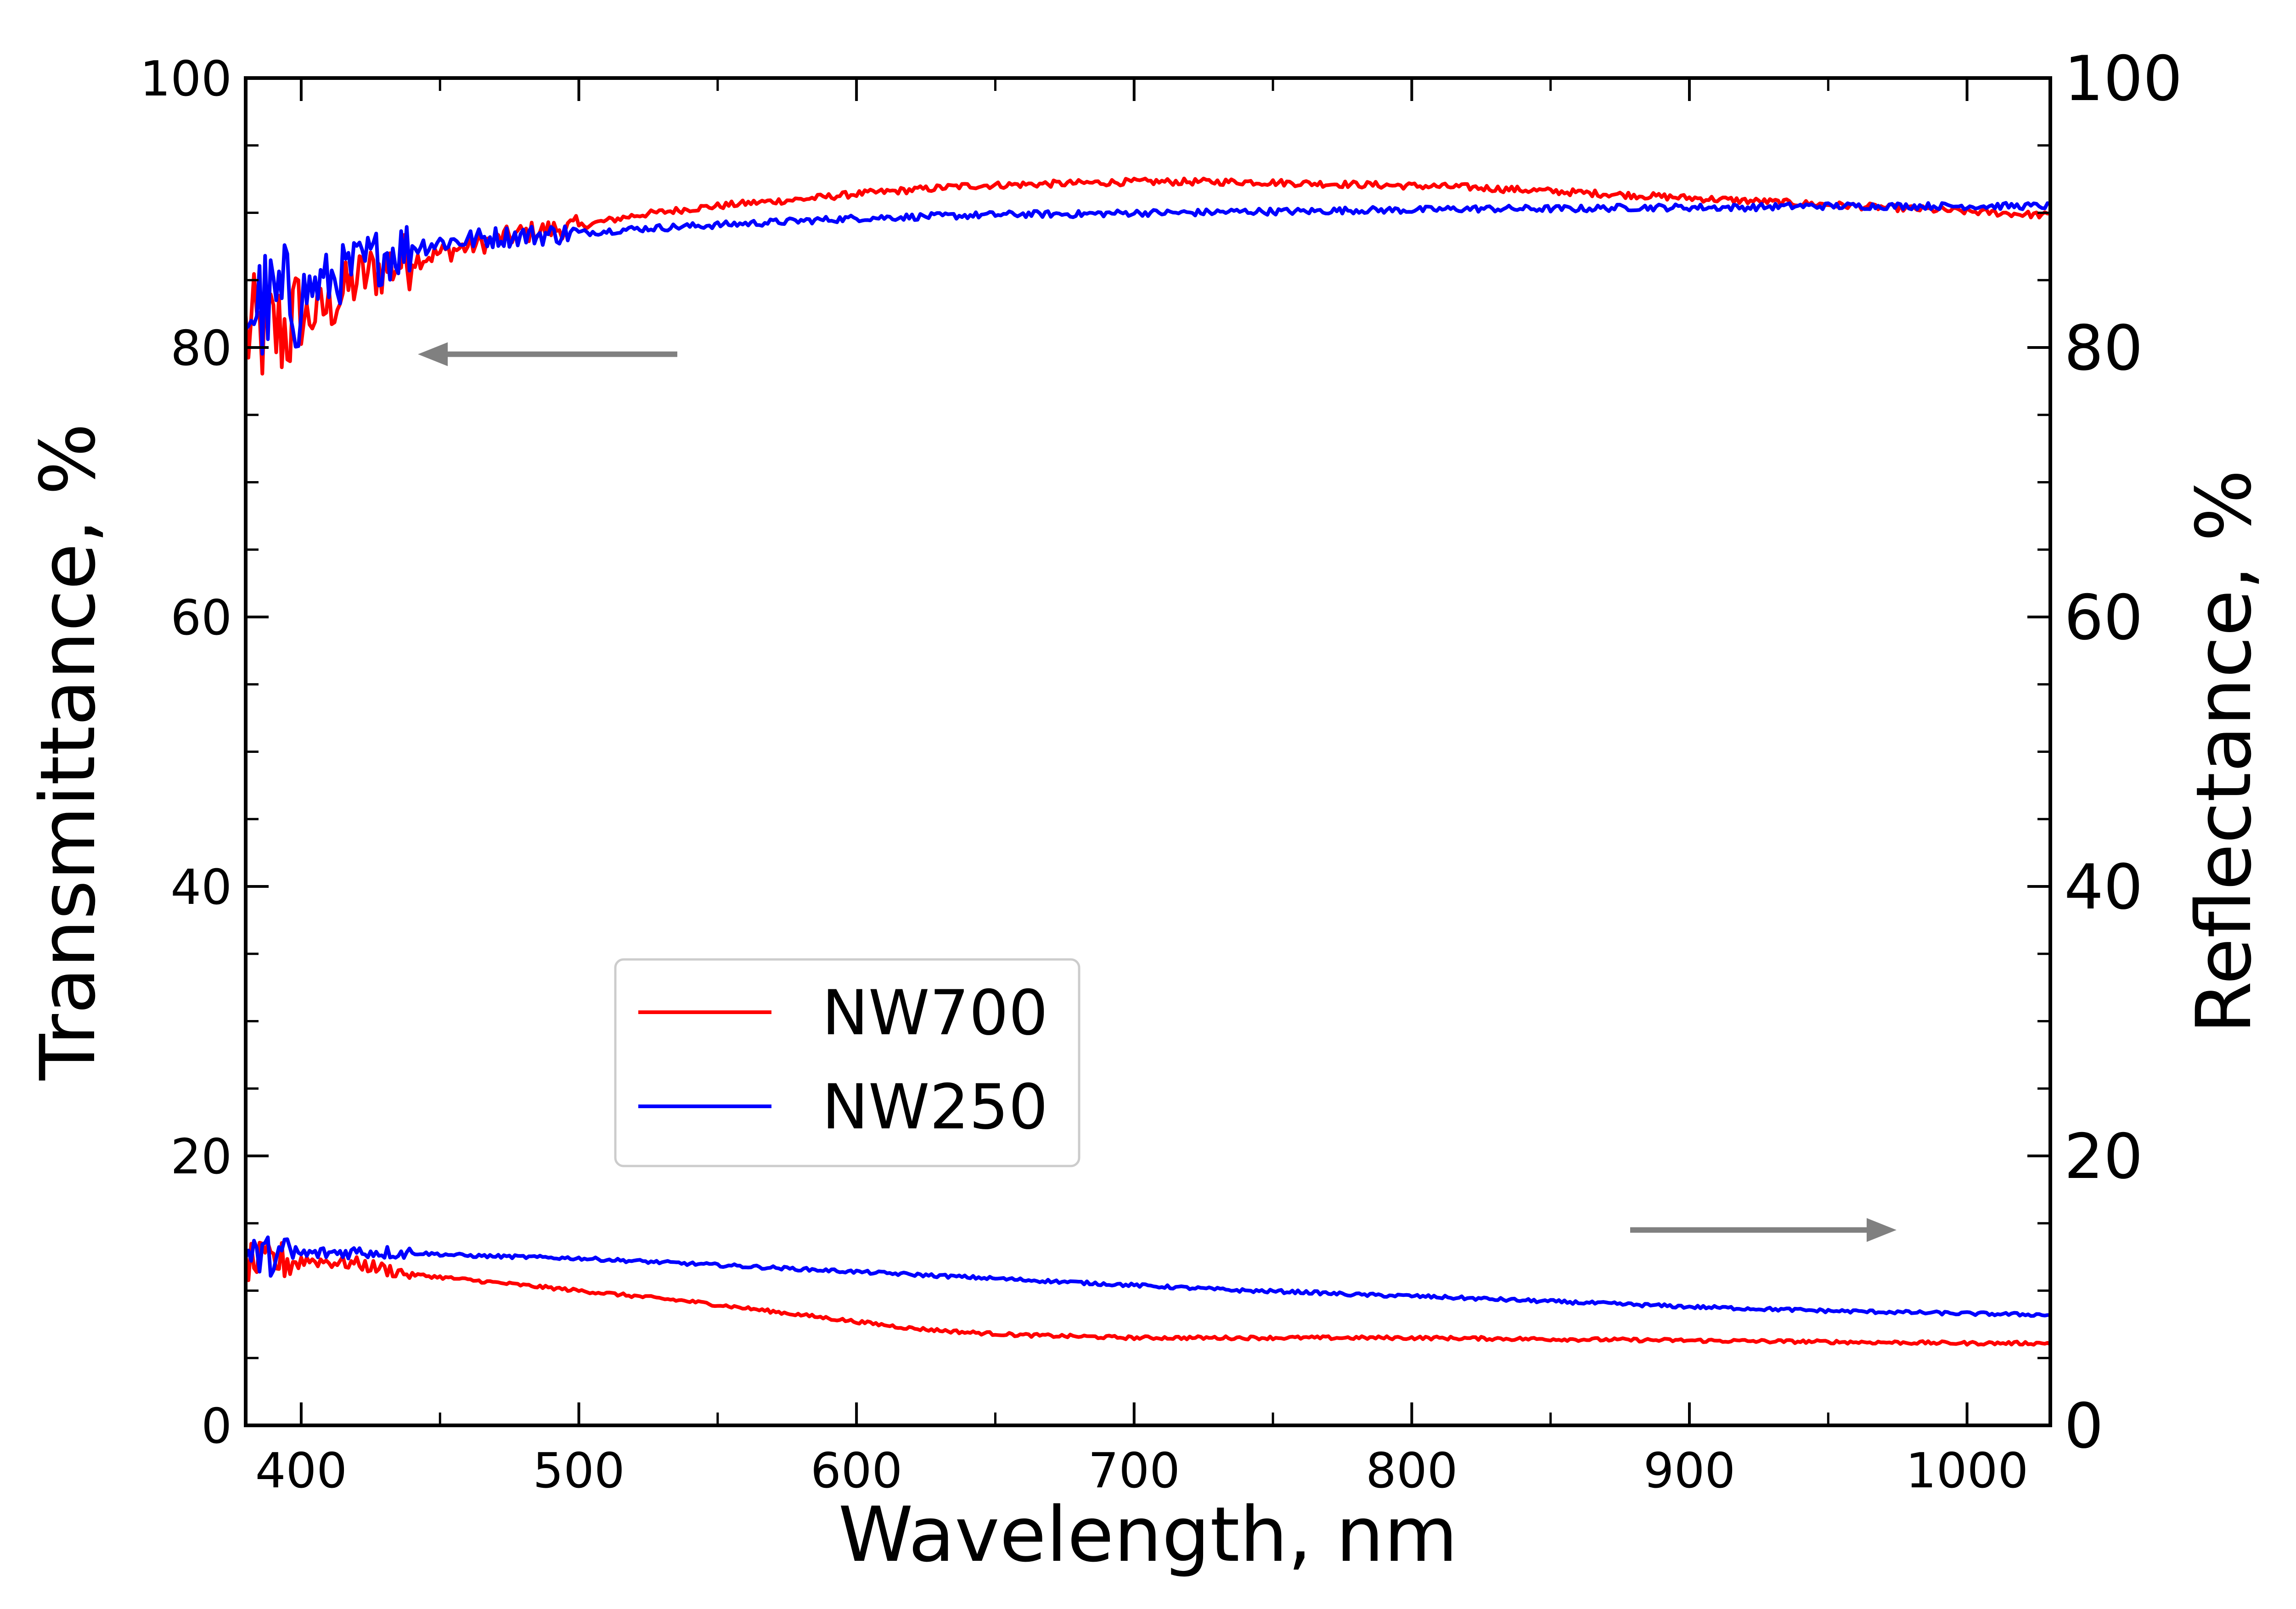 This screenshot has height=1609, width=2296. What do you see at coordinates (2104, 348) in the screenshot?
I see `y-tick-label-right: 80` at bounding box center [2104, 348].